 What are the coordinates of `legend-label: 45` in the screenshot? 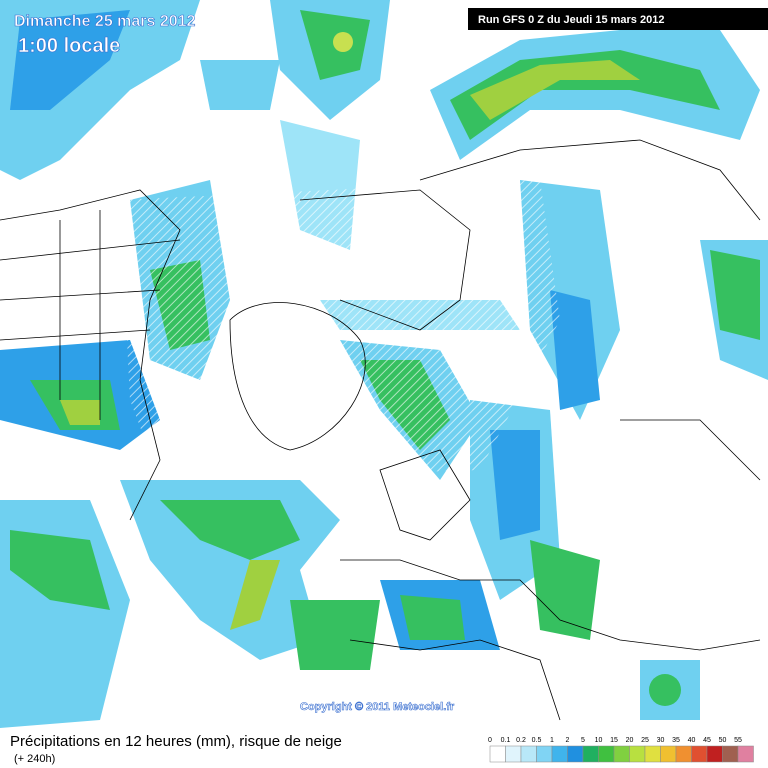 It's located at (707, 740).